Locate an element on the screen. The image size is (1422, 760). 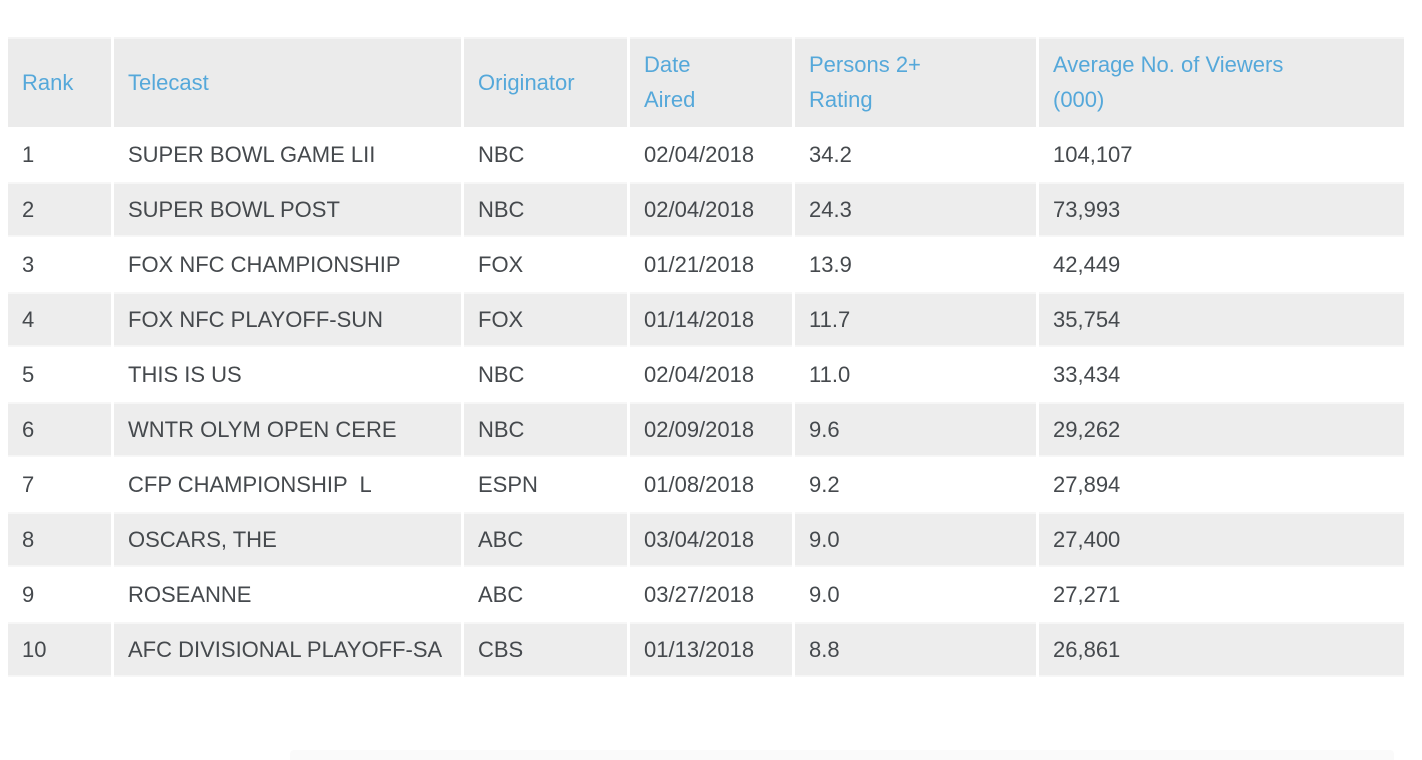
table-row: 8 OSCARS, THE ABC 03/04/2018 9.0 27,400 is located at coordinates (706, 539).